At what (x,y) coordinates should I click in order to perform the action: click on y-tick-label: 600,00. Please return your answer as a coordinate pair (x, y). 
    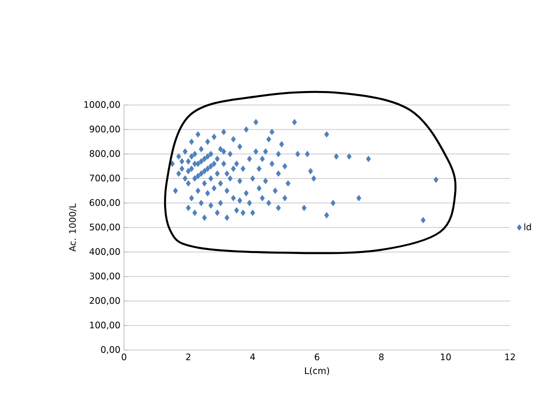
    Looking at the image, I should click on (105, 203).